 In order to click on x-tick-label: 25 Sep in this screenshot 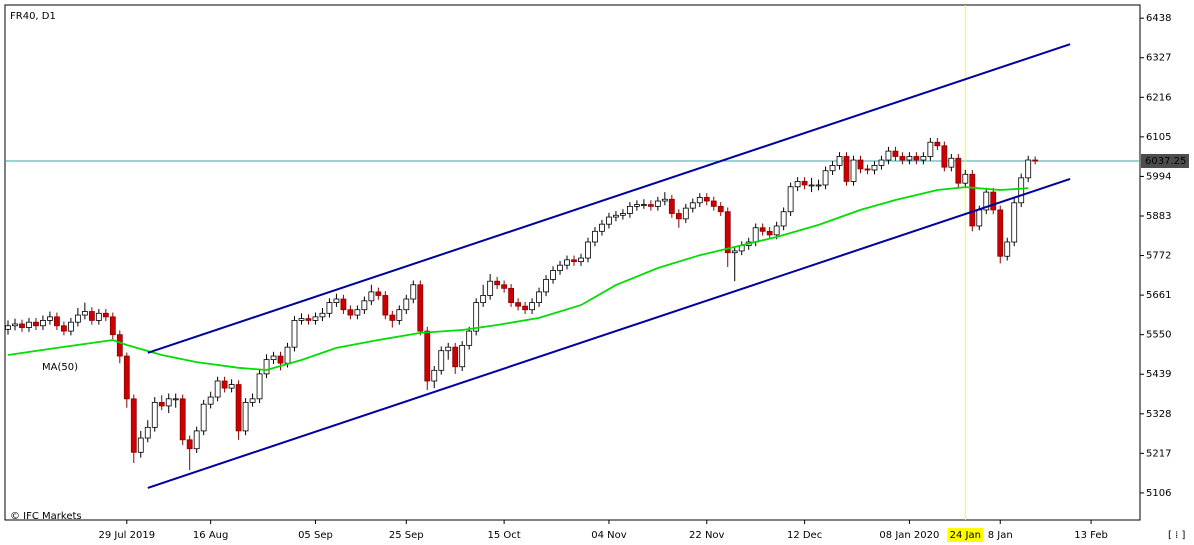, I will do `click(406, 535)`.